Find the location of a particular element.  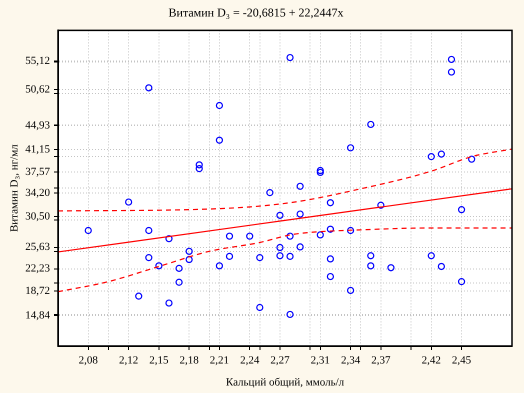

y-tick-label: 37,57 is located at coordinates (37, 172).